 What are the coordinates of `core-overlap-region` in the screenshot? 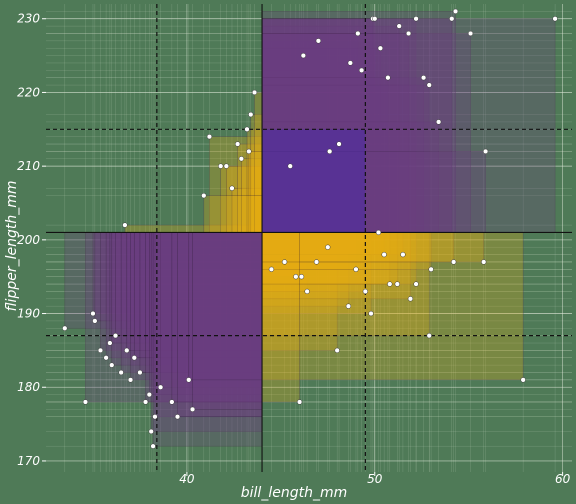 It's located at (314, 181).